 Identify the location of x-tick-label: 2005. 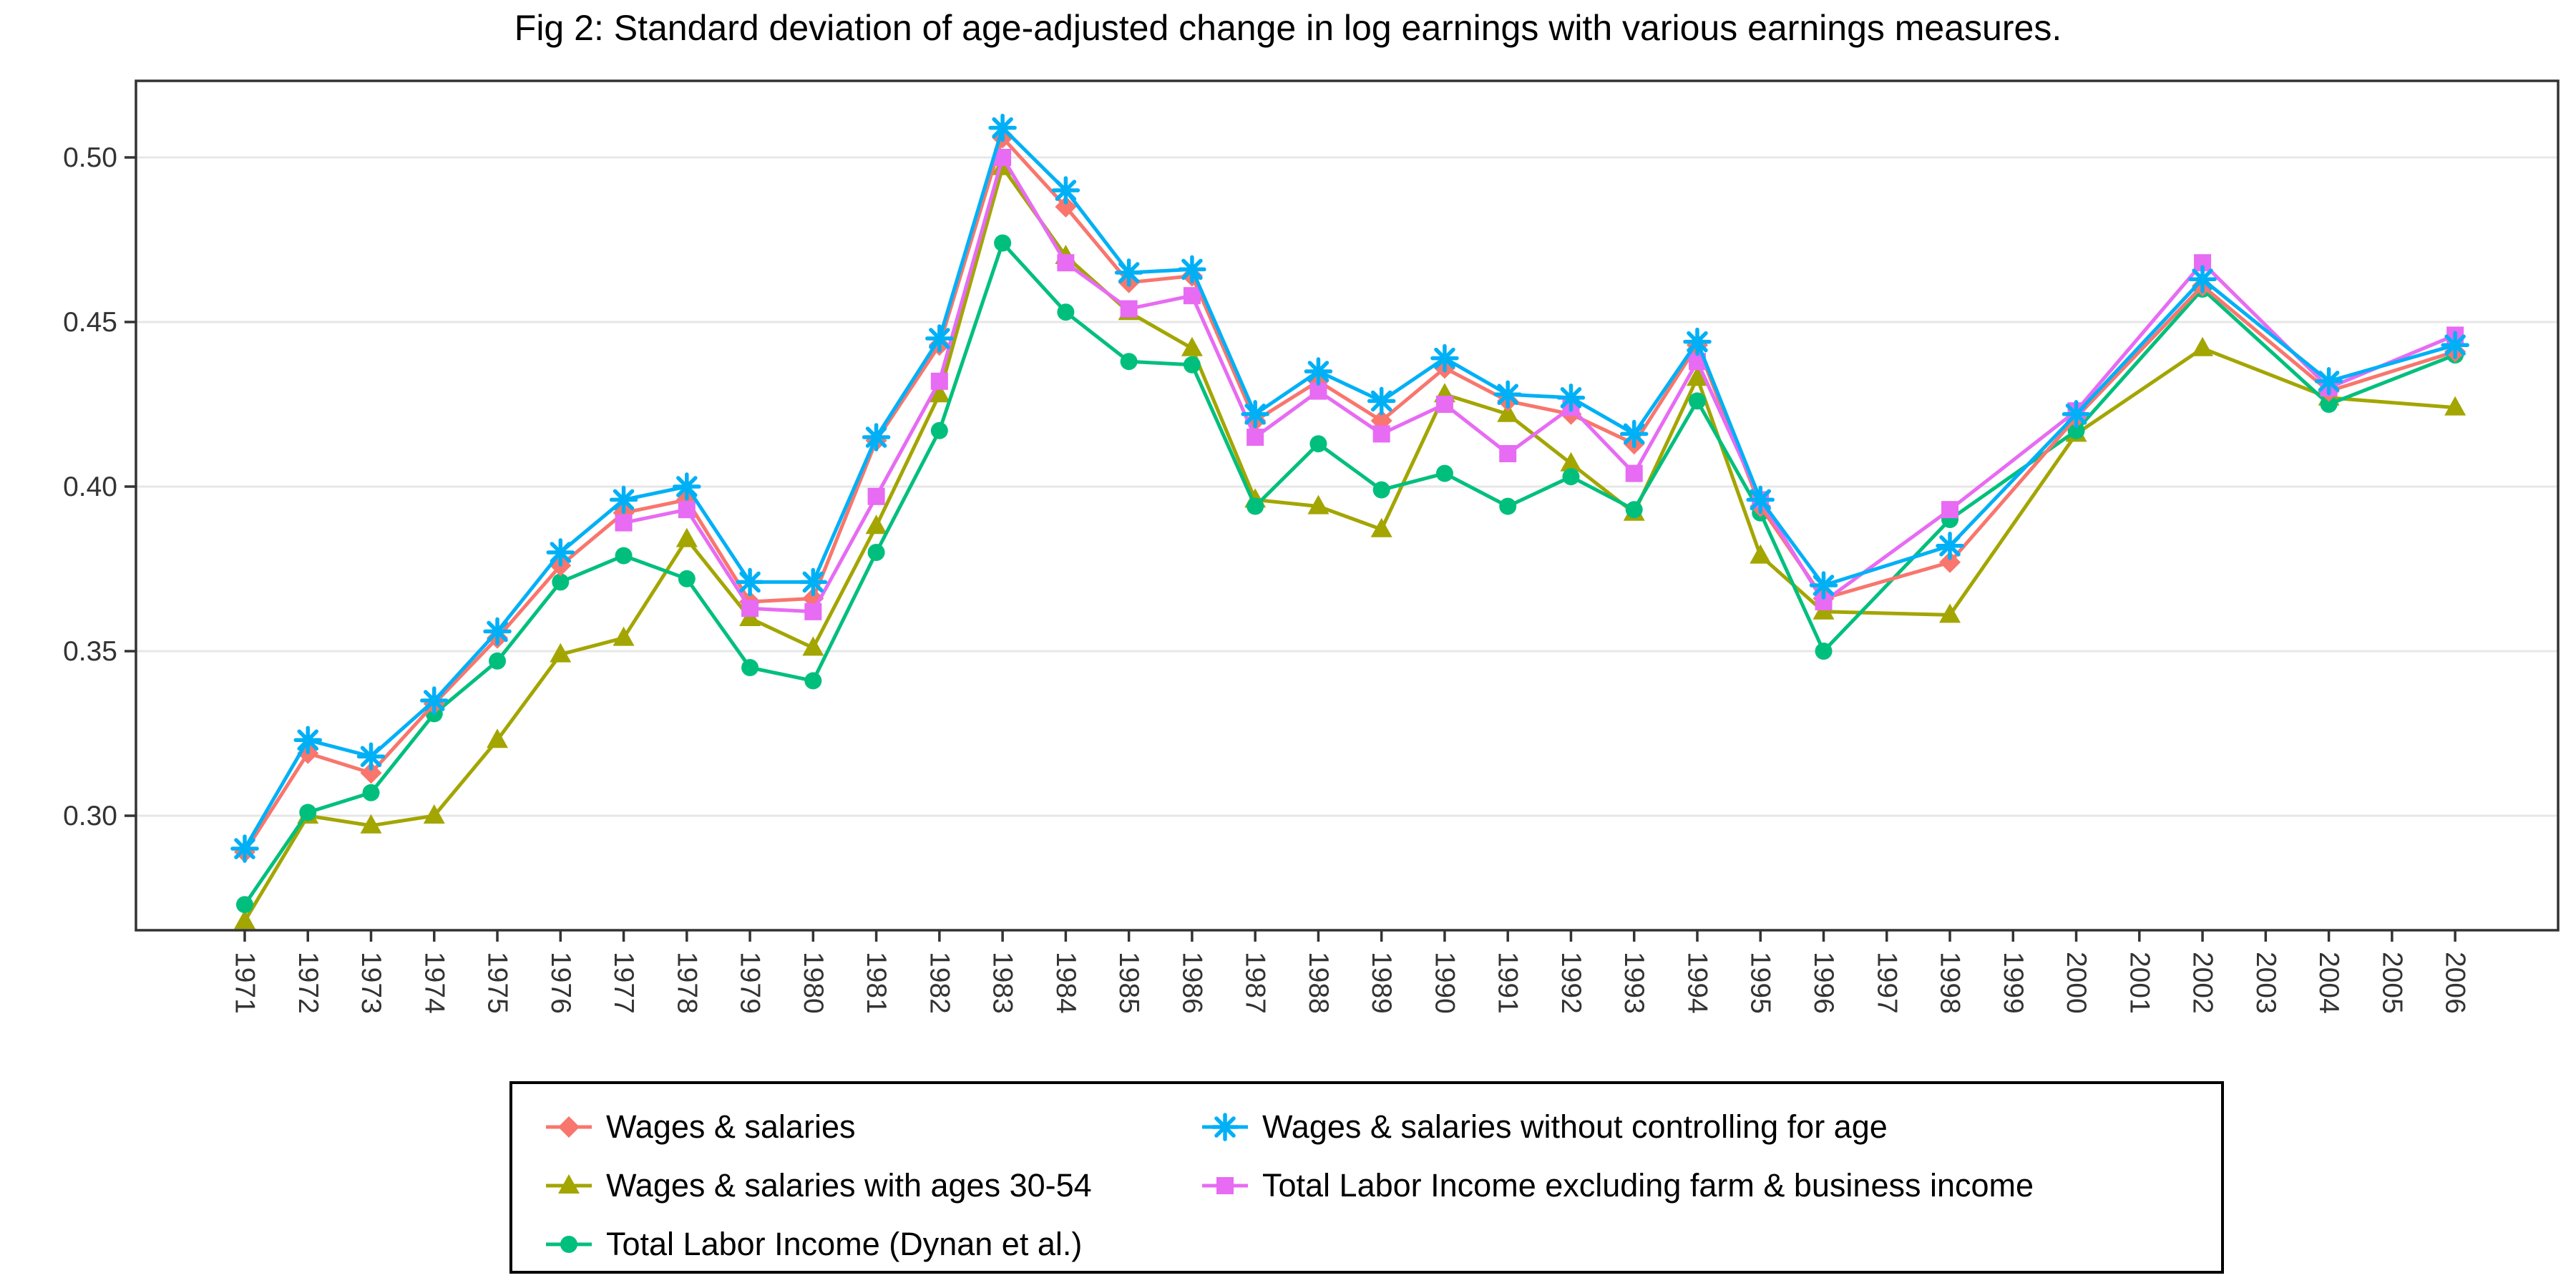
(2391, 983).